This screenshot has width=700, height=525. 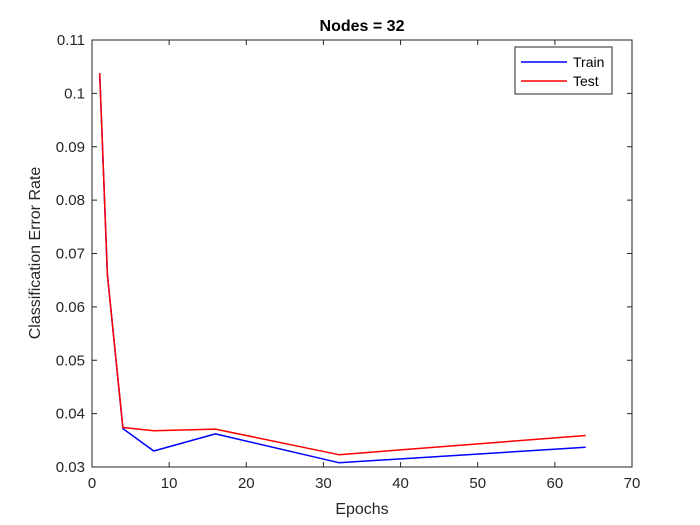 I want to click on x-tick-label: 70, so click(x=632, y=483).